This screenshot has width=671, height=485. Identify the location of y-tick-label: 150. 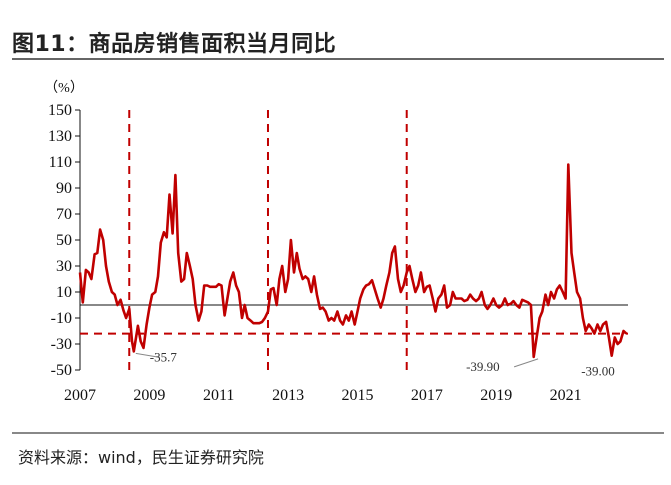
(60, 110).